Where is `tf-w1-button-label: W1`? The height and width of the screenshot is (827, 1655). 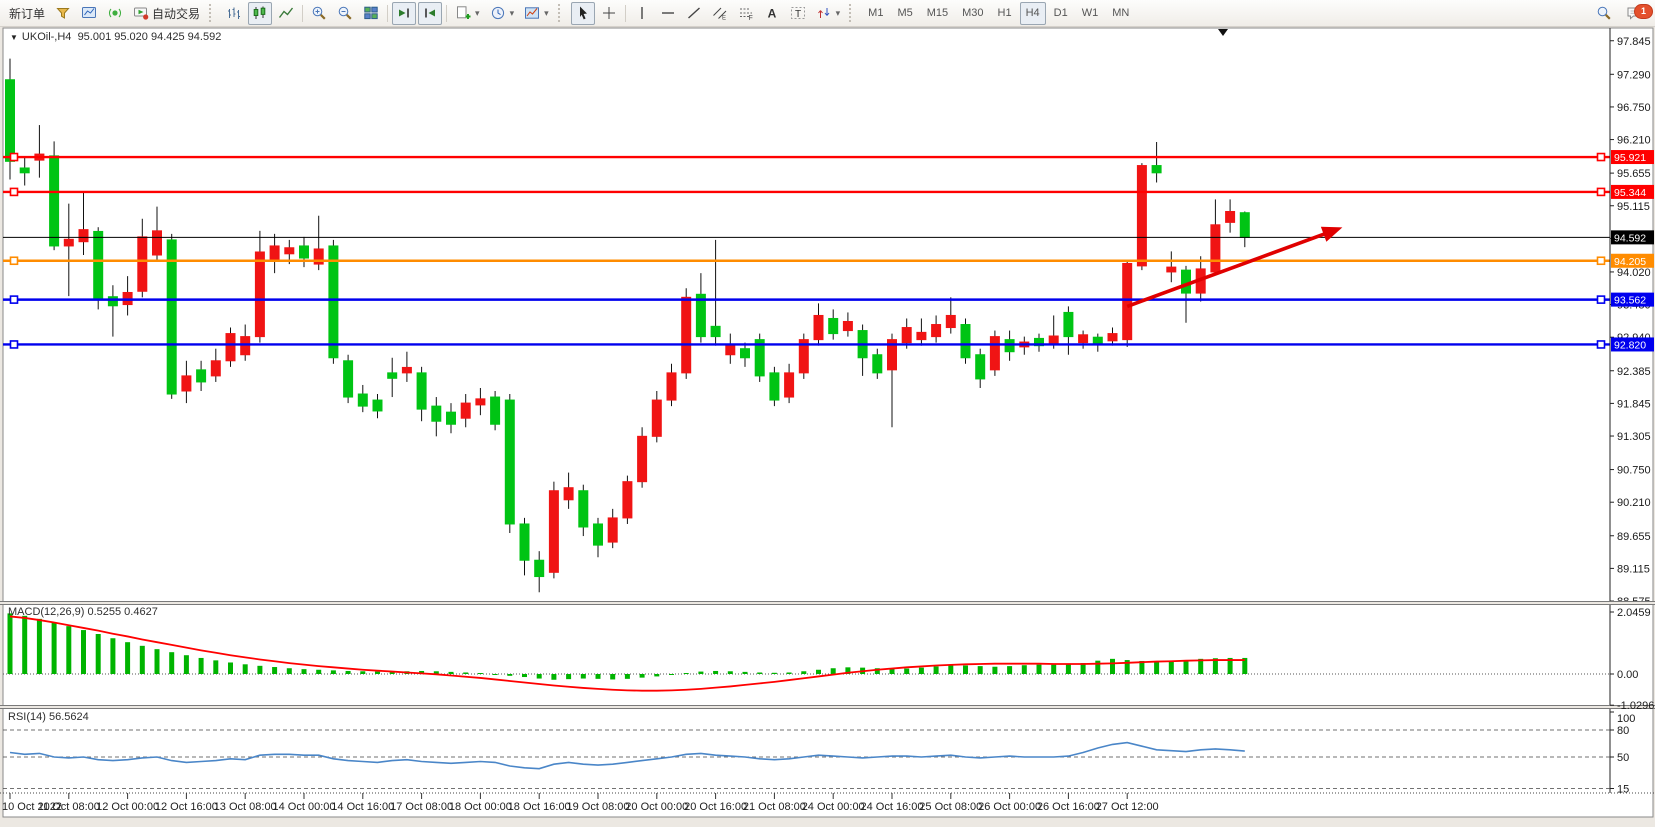 tf-w1-button-label: W1 is located at coordinates (1090, 13).